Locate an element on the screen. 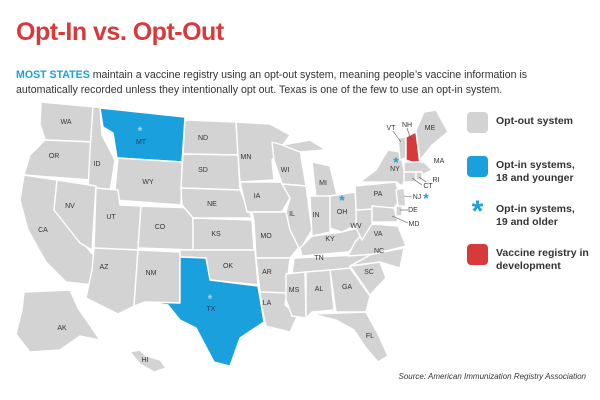 The image size is (600, 400). state-or is located at coordinates (58, 160).